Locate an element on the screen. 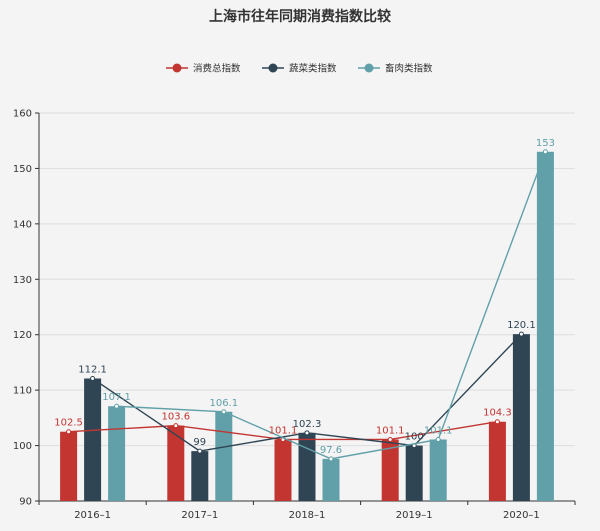 This screenshot has width=600, height=531. y-tick-label: 160 is located at coordinates (22, 114).